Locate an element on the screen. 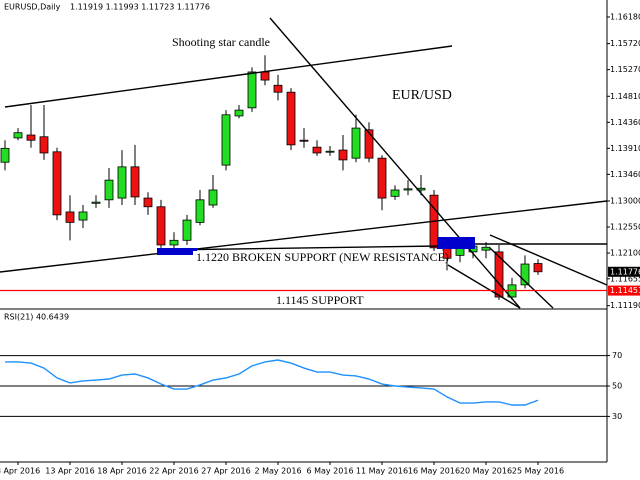  y-tick-label: 1.14360 is located at coordinates (625, 122).